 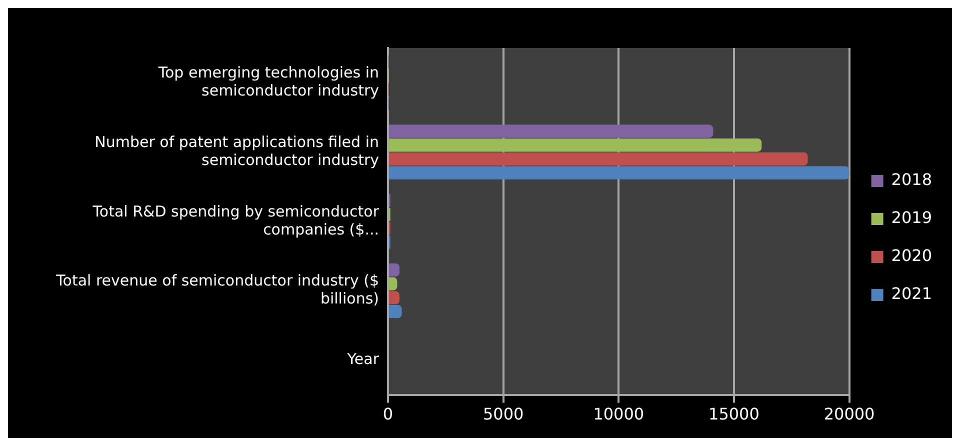 What do you see at coordinates (217, 290) in the screenshot?
I see `y-tick-label: Total revenue of semiconductor industry ($ billions)` at bounding box center [217, 290].